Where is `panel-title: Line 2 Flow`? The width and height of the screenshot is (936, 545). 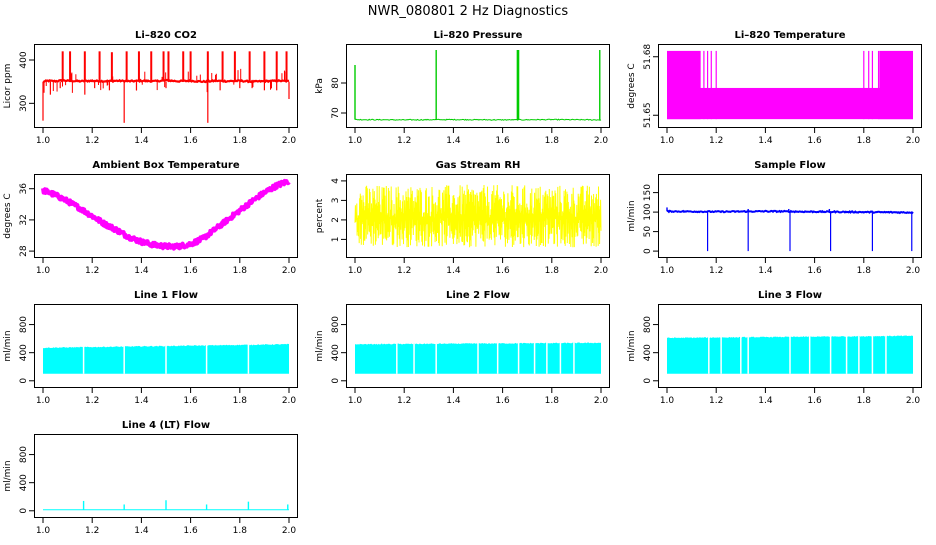
panel-title: Line 2 Flow is located at coordinates (478, 295).